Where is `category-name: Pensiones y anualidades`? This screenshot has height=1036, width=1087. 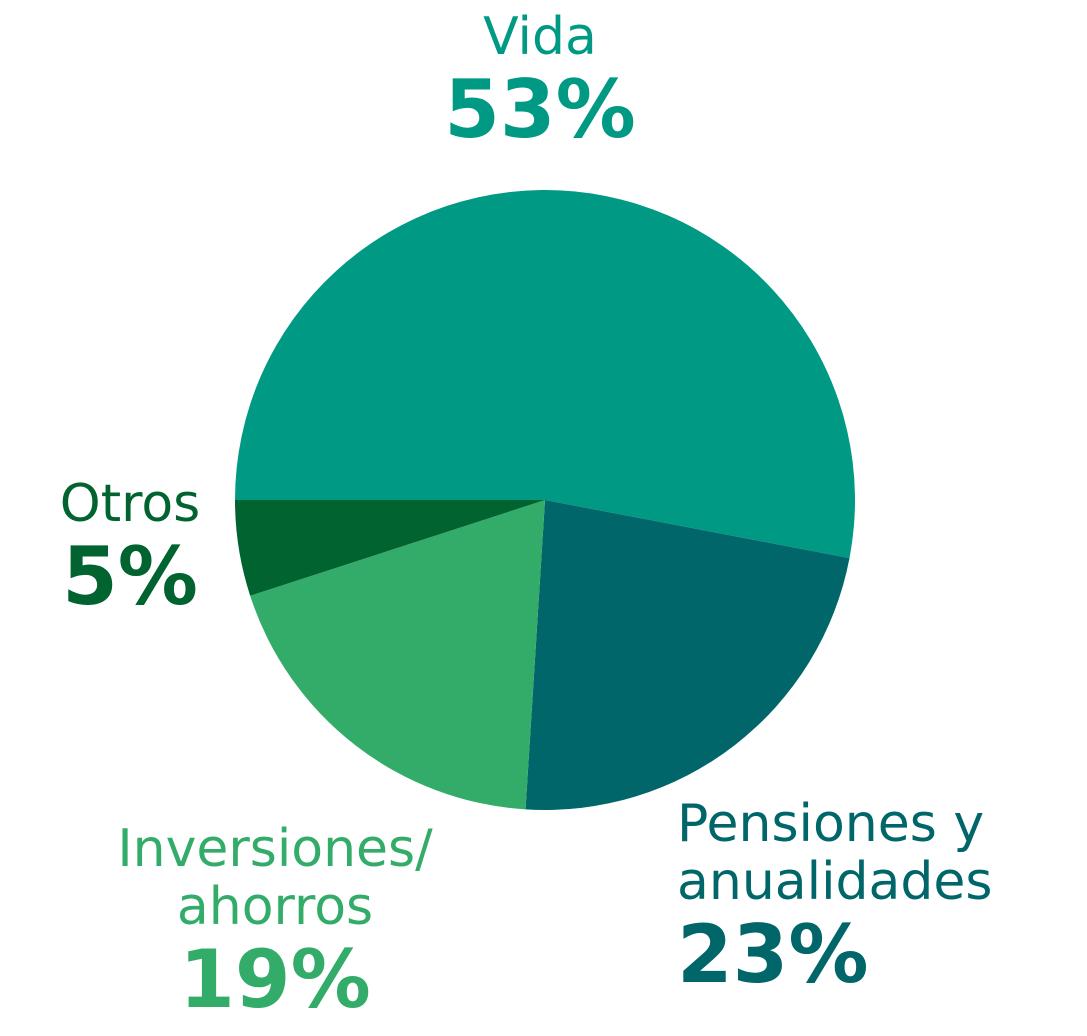
category-name: Pensiones y anualidades is located at coordinates (835, 853).